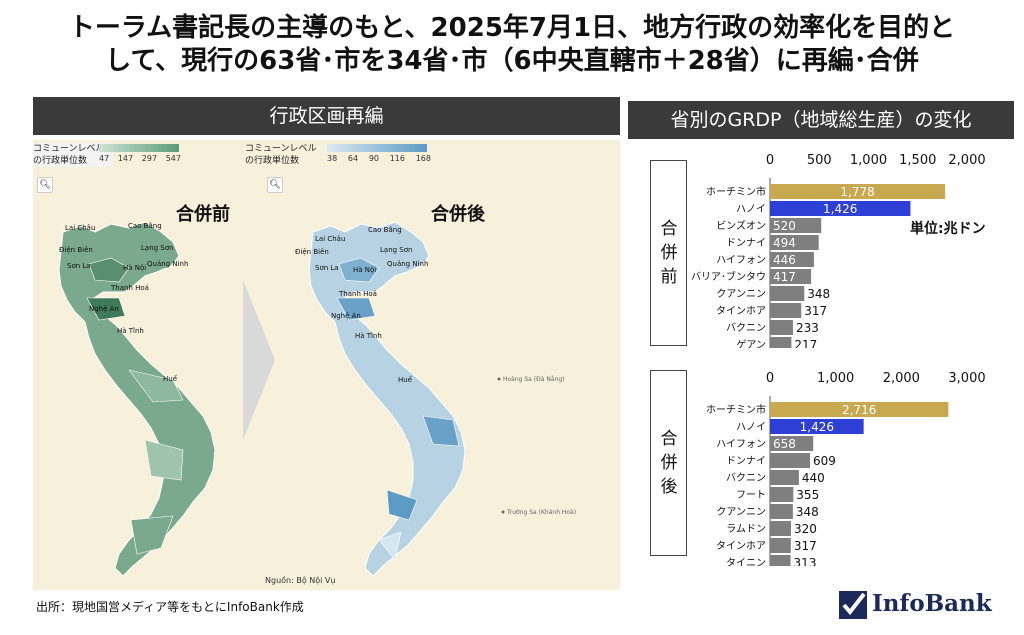 Image resolution: width=1024 pixels, height=635 pixels. I want to click on legend-after-tick: 64, so click(353, 158).